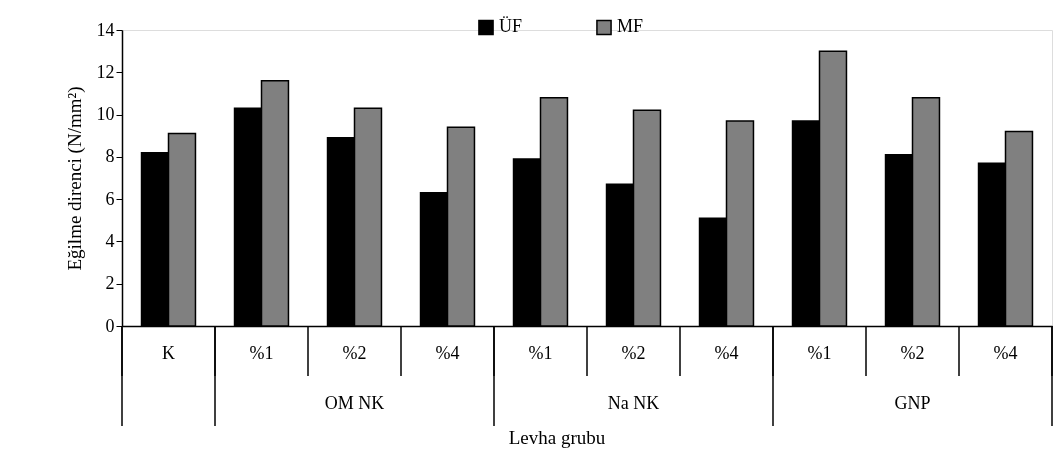 This screenshot has width=1059, height=457. What do you see at coordinates (511, 26) in the screenshot?
I see `legend-label: ÜF` at bounding box center [511, 26].